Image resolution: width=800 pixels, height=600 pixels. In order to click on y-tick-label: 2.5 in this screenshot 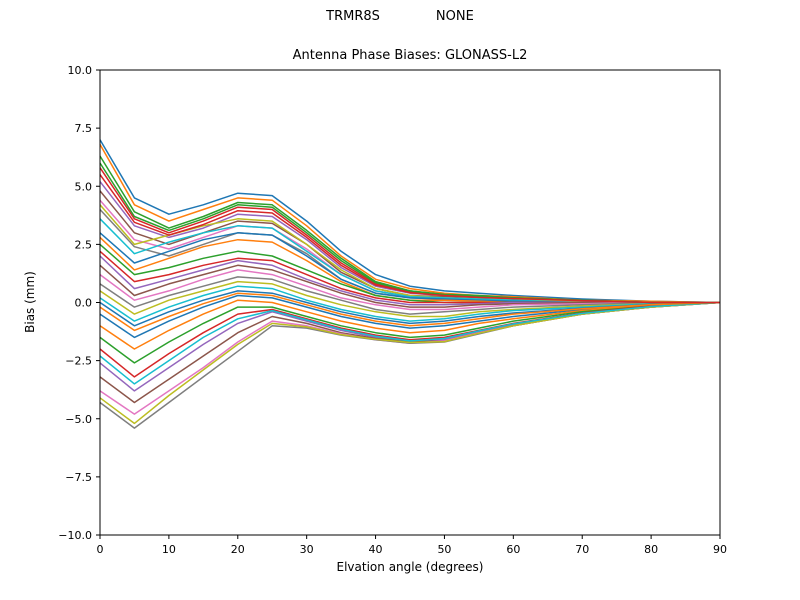, I will do `click(84, 244)`.